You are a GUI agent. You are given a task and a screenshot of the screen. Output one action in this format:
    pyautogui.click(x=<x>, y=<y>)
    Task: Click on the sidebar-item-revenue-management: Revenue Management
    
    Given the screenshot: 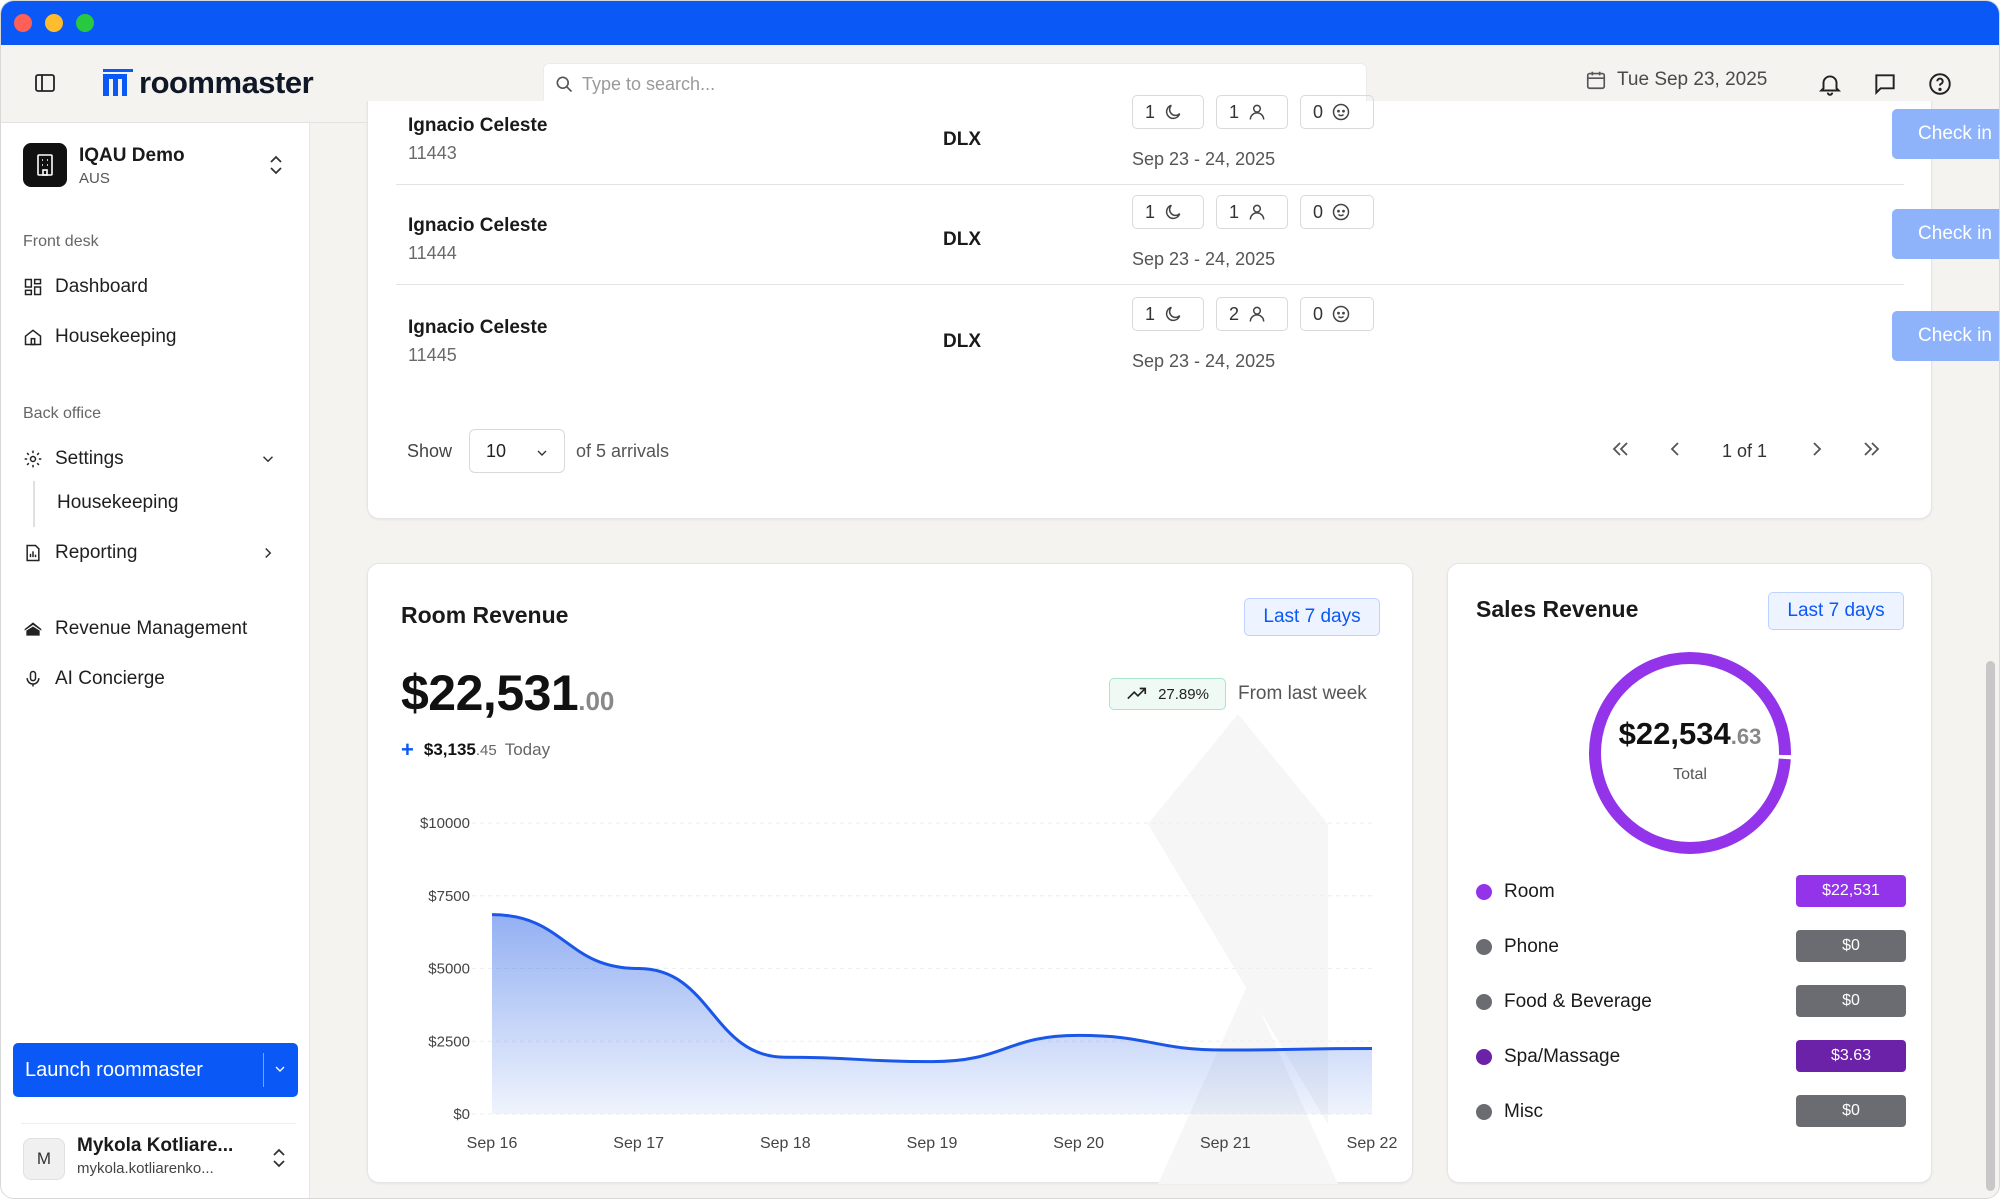 What is the action you would take?
    pyautogui.click(x=158, y=629)
    